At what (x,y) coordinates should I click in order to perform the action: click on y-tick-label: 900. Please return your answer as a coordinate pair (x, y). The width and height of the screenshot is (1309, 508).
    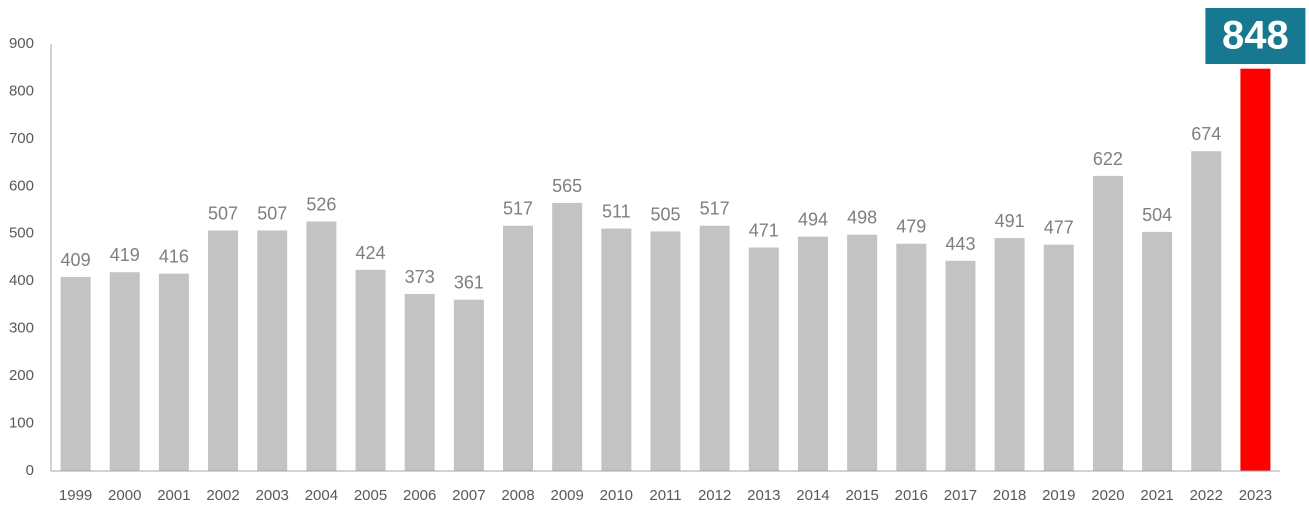
    Looking at the image, I should click on (21, 43).